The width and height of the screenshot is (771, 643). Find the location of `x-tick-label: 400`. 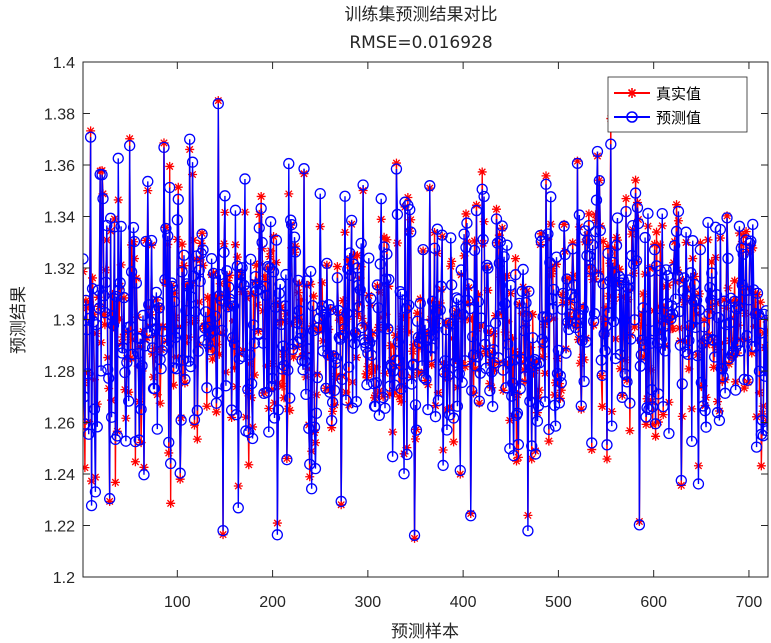

x-tick-label: 400 is located at coordinates (463, 602).